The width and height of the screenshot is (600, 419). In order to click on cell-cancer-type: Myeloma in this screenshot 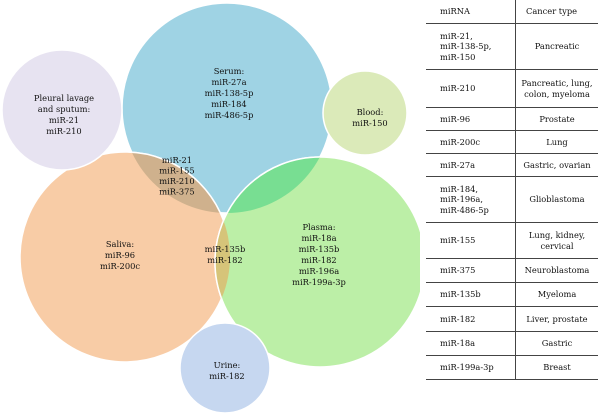, I will do `click(556, 294)`.